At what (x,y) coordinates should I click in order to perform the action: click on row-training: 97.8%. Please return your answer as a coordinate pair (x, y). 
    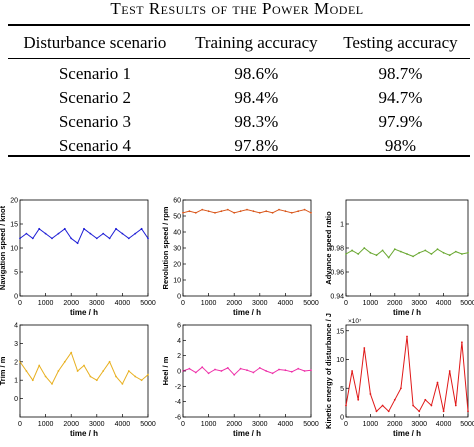
    Looking at the image, I should click on (256, 145).